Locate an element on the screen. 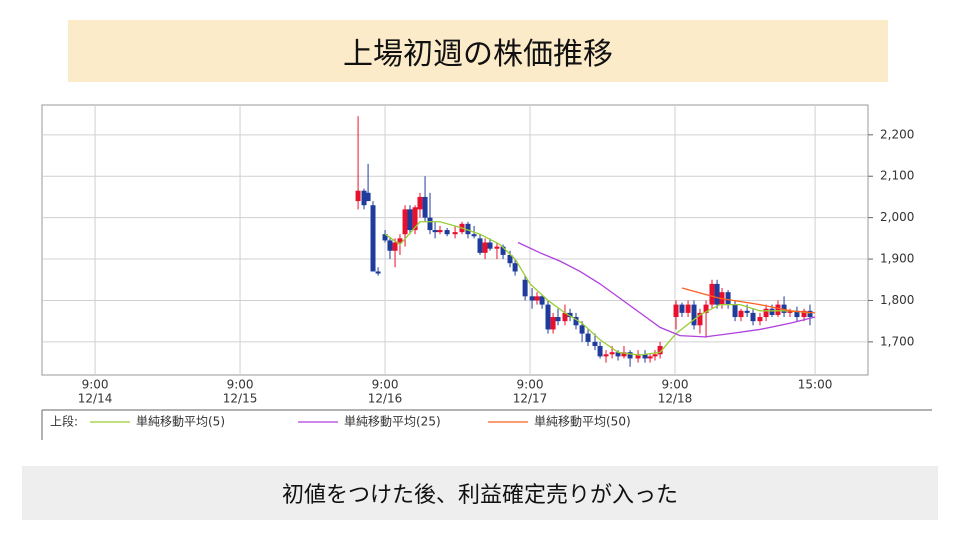  x-tick-date: 12/18 is located at coordinates (675, 399).